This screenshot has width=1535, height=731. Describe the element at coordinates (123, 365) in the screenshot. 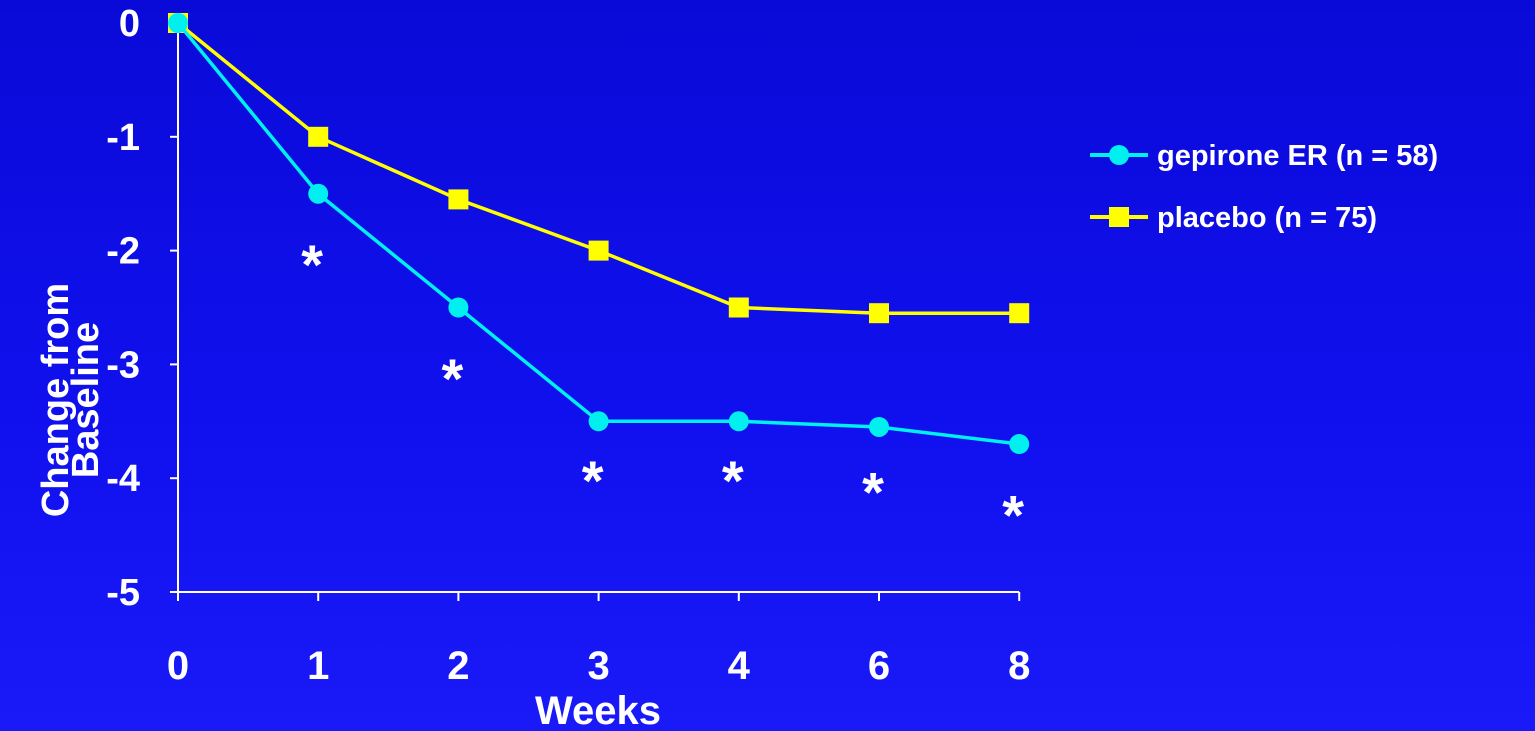

I see `y-tick-label: -3` at that location.